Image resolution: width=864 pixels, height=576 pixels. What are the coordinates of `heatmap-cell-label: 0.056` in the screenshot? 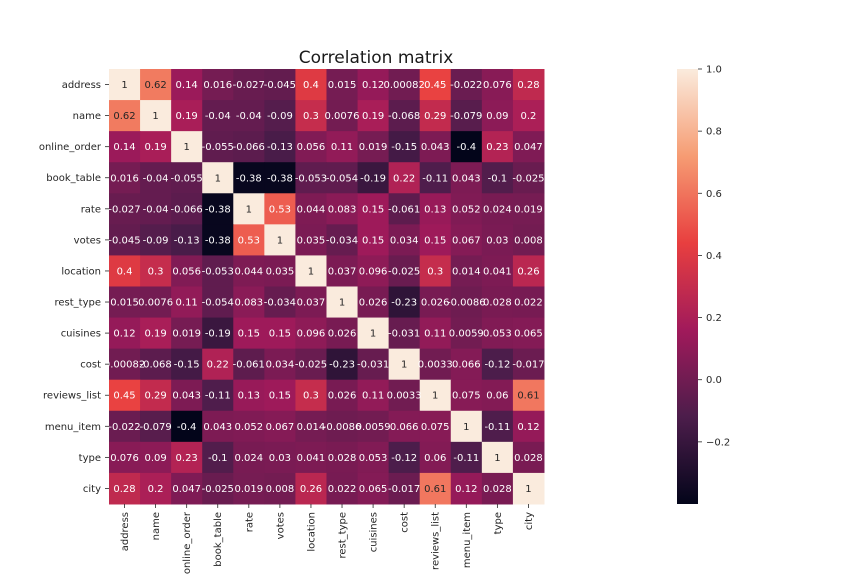 It's located at (311, 147).